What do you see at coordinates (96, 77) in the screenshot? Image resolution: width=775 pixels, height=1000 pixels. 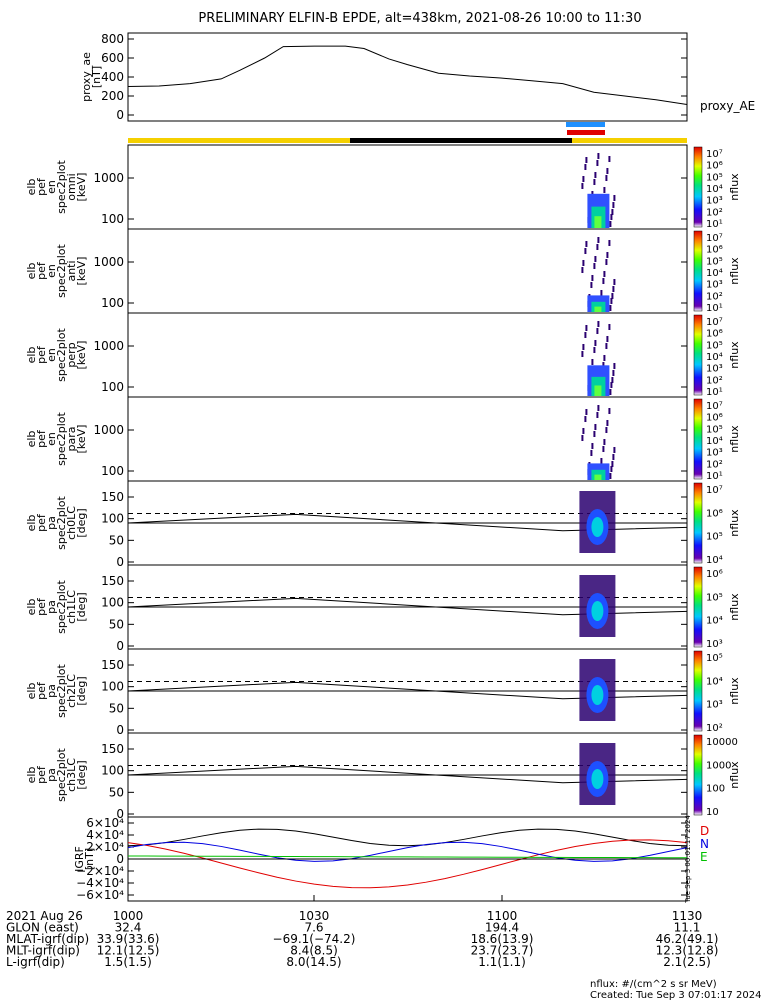 I see `ylabel-line: [nT]` at bounding box center [96, 77].